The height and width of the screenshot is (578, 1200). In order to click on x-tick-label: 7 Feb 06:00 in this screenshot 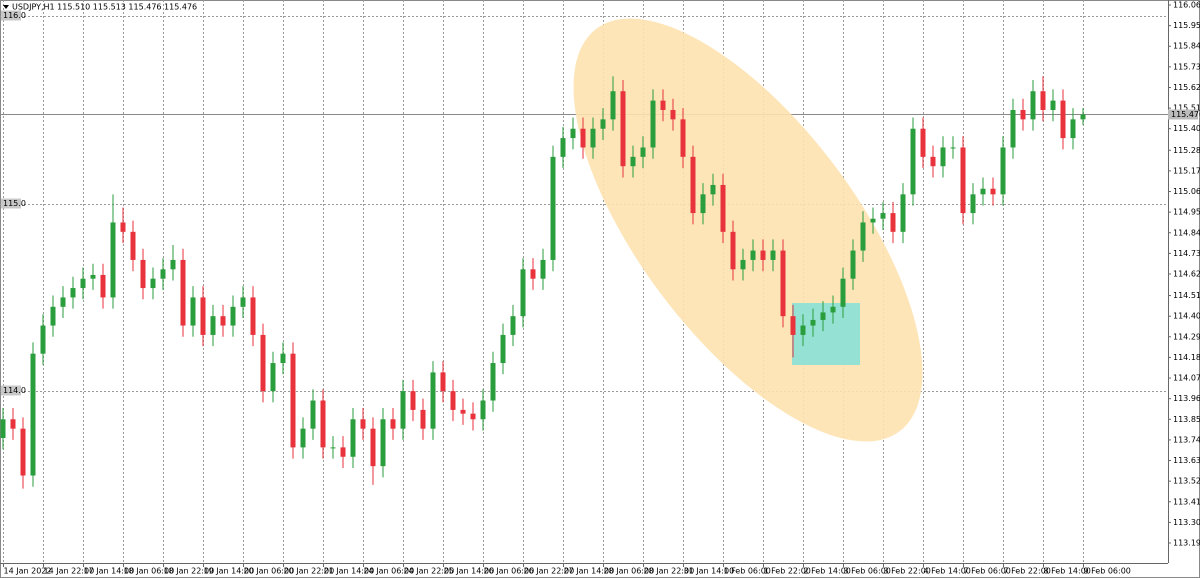, I will do `click(987, 571)`.